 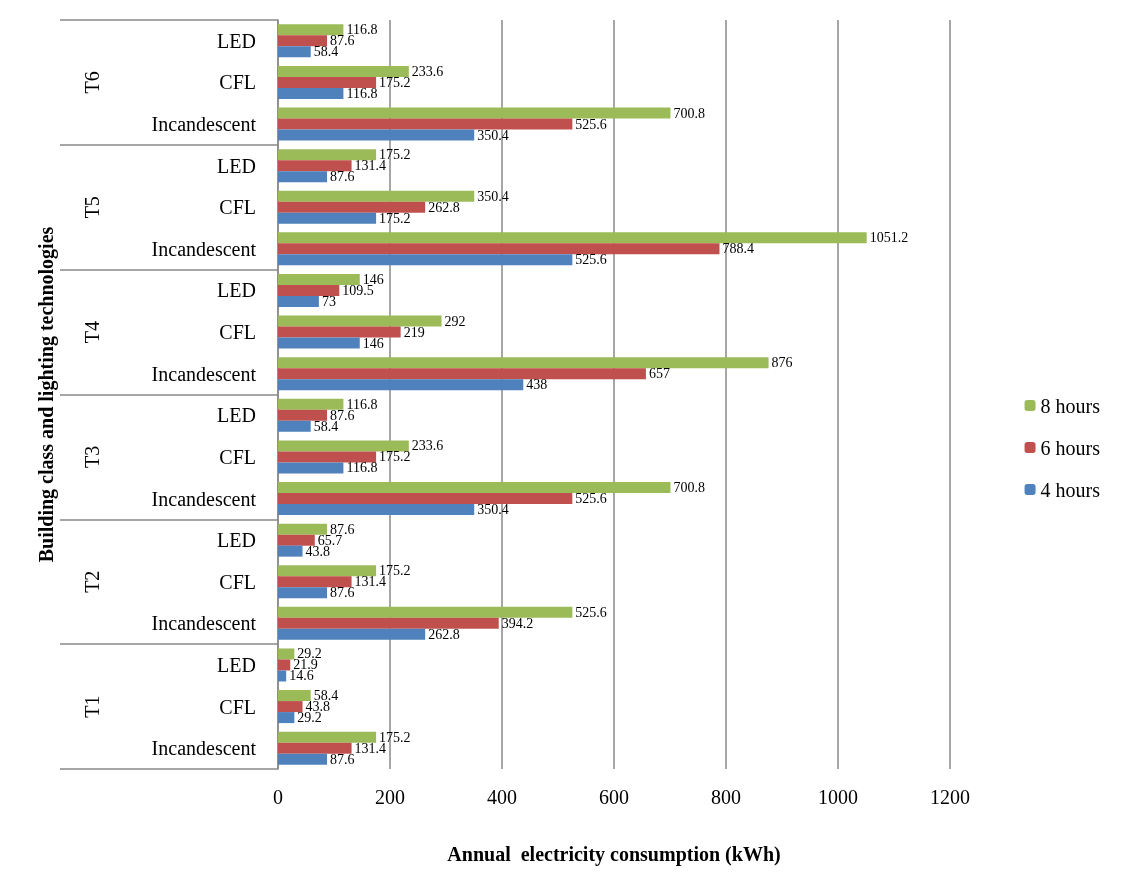 I want to click on data-label: 29.2, so click(x=309, y=718).